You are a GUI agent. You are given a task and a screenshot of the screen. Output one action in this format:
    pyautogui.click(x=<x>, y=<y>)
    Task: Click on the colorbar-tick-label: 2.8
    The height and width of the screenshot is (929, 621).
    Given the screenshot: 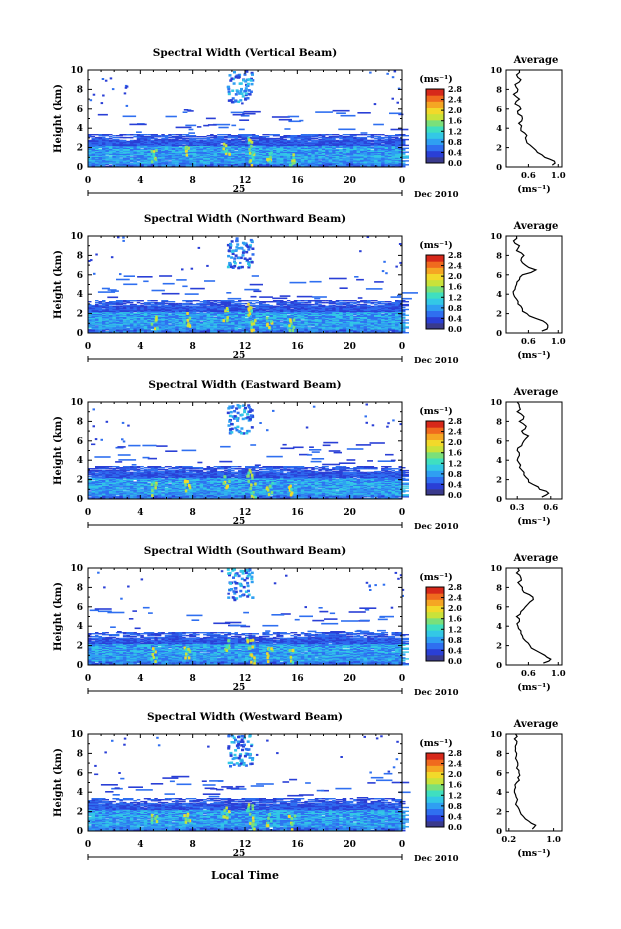 What is the action you would take?
    pyautogui.click(x=455, y=89)
    